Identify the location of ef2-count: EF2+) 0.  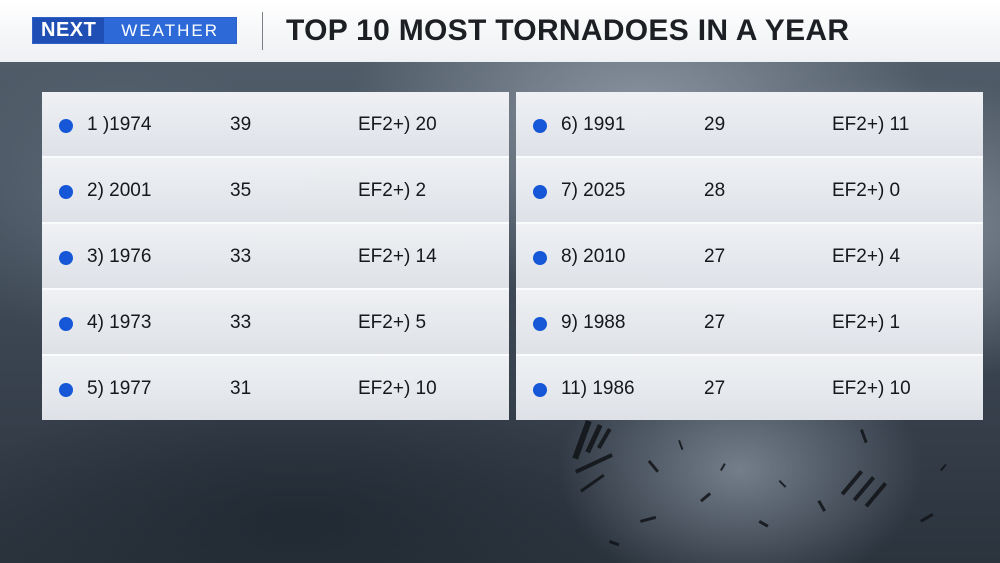
(866, 190).